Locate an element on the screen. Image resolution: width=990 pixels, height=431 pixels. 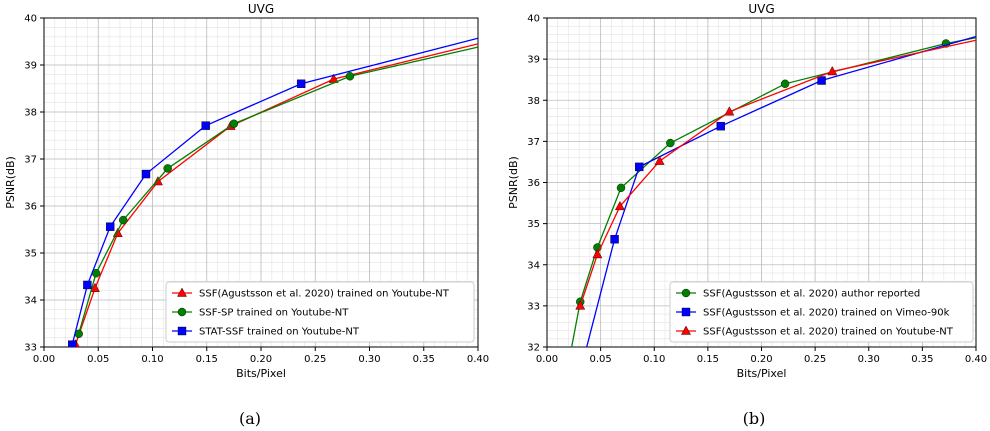
legend-label: SSF-SP trained on Youtube-NT is located at coordinates (274, 313).